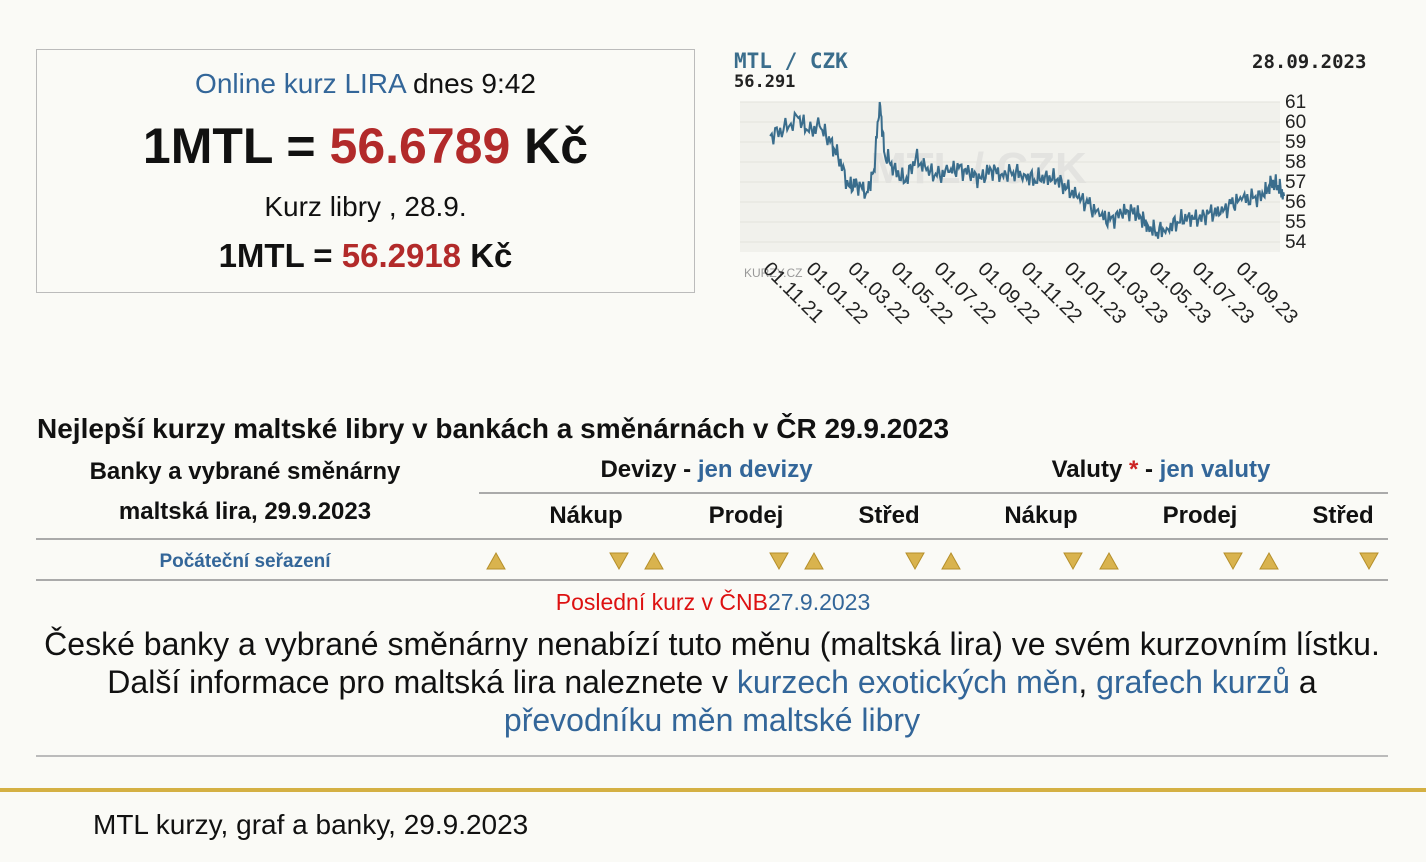 The height and width of the screenshot is (862, 1426). Describe the element at coordinates (474, 83) in the screenshot. I see `online-time: dnes 9:42` at that location.